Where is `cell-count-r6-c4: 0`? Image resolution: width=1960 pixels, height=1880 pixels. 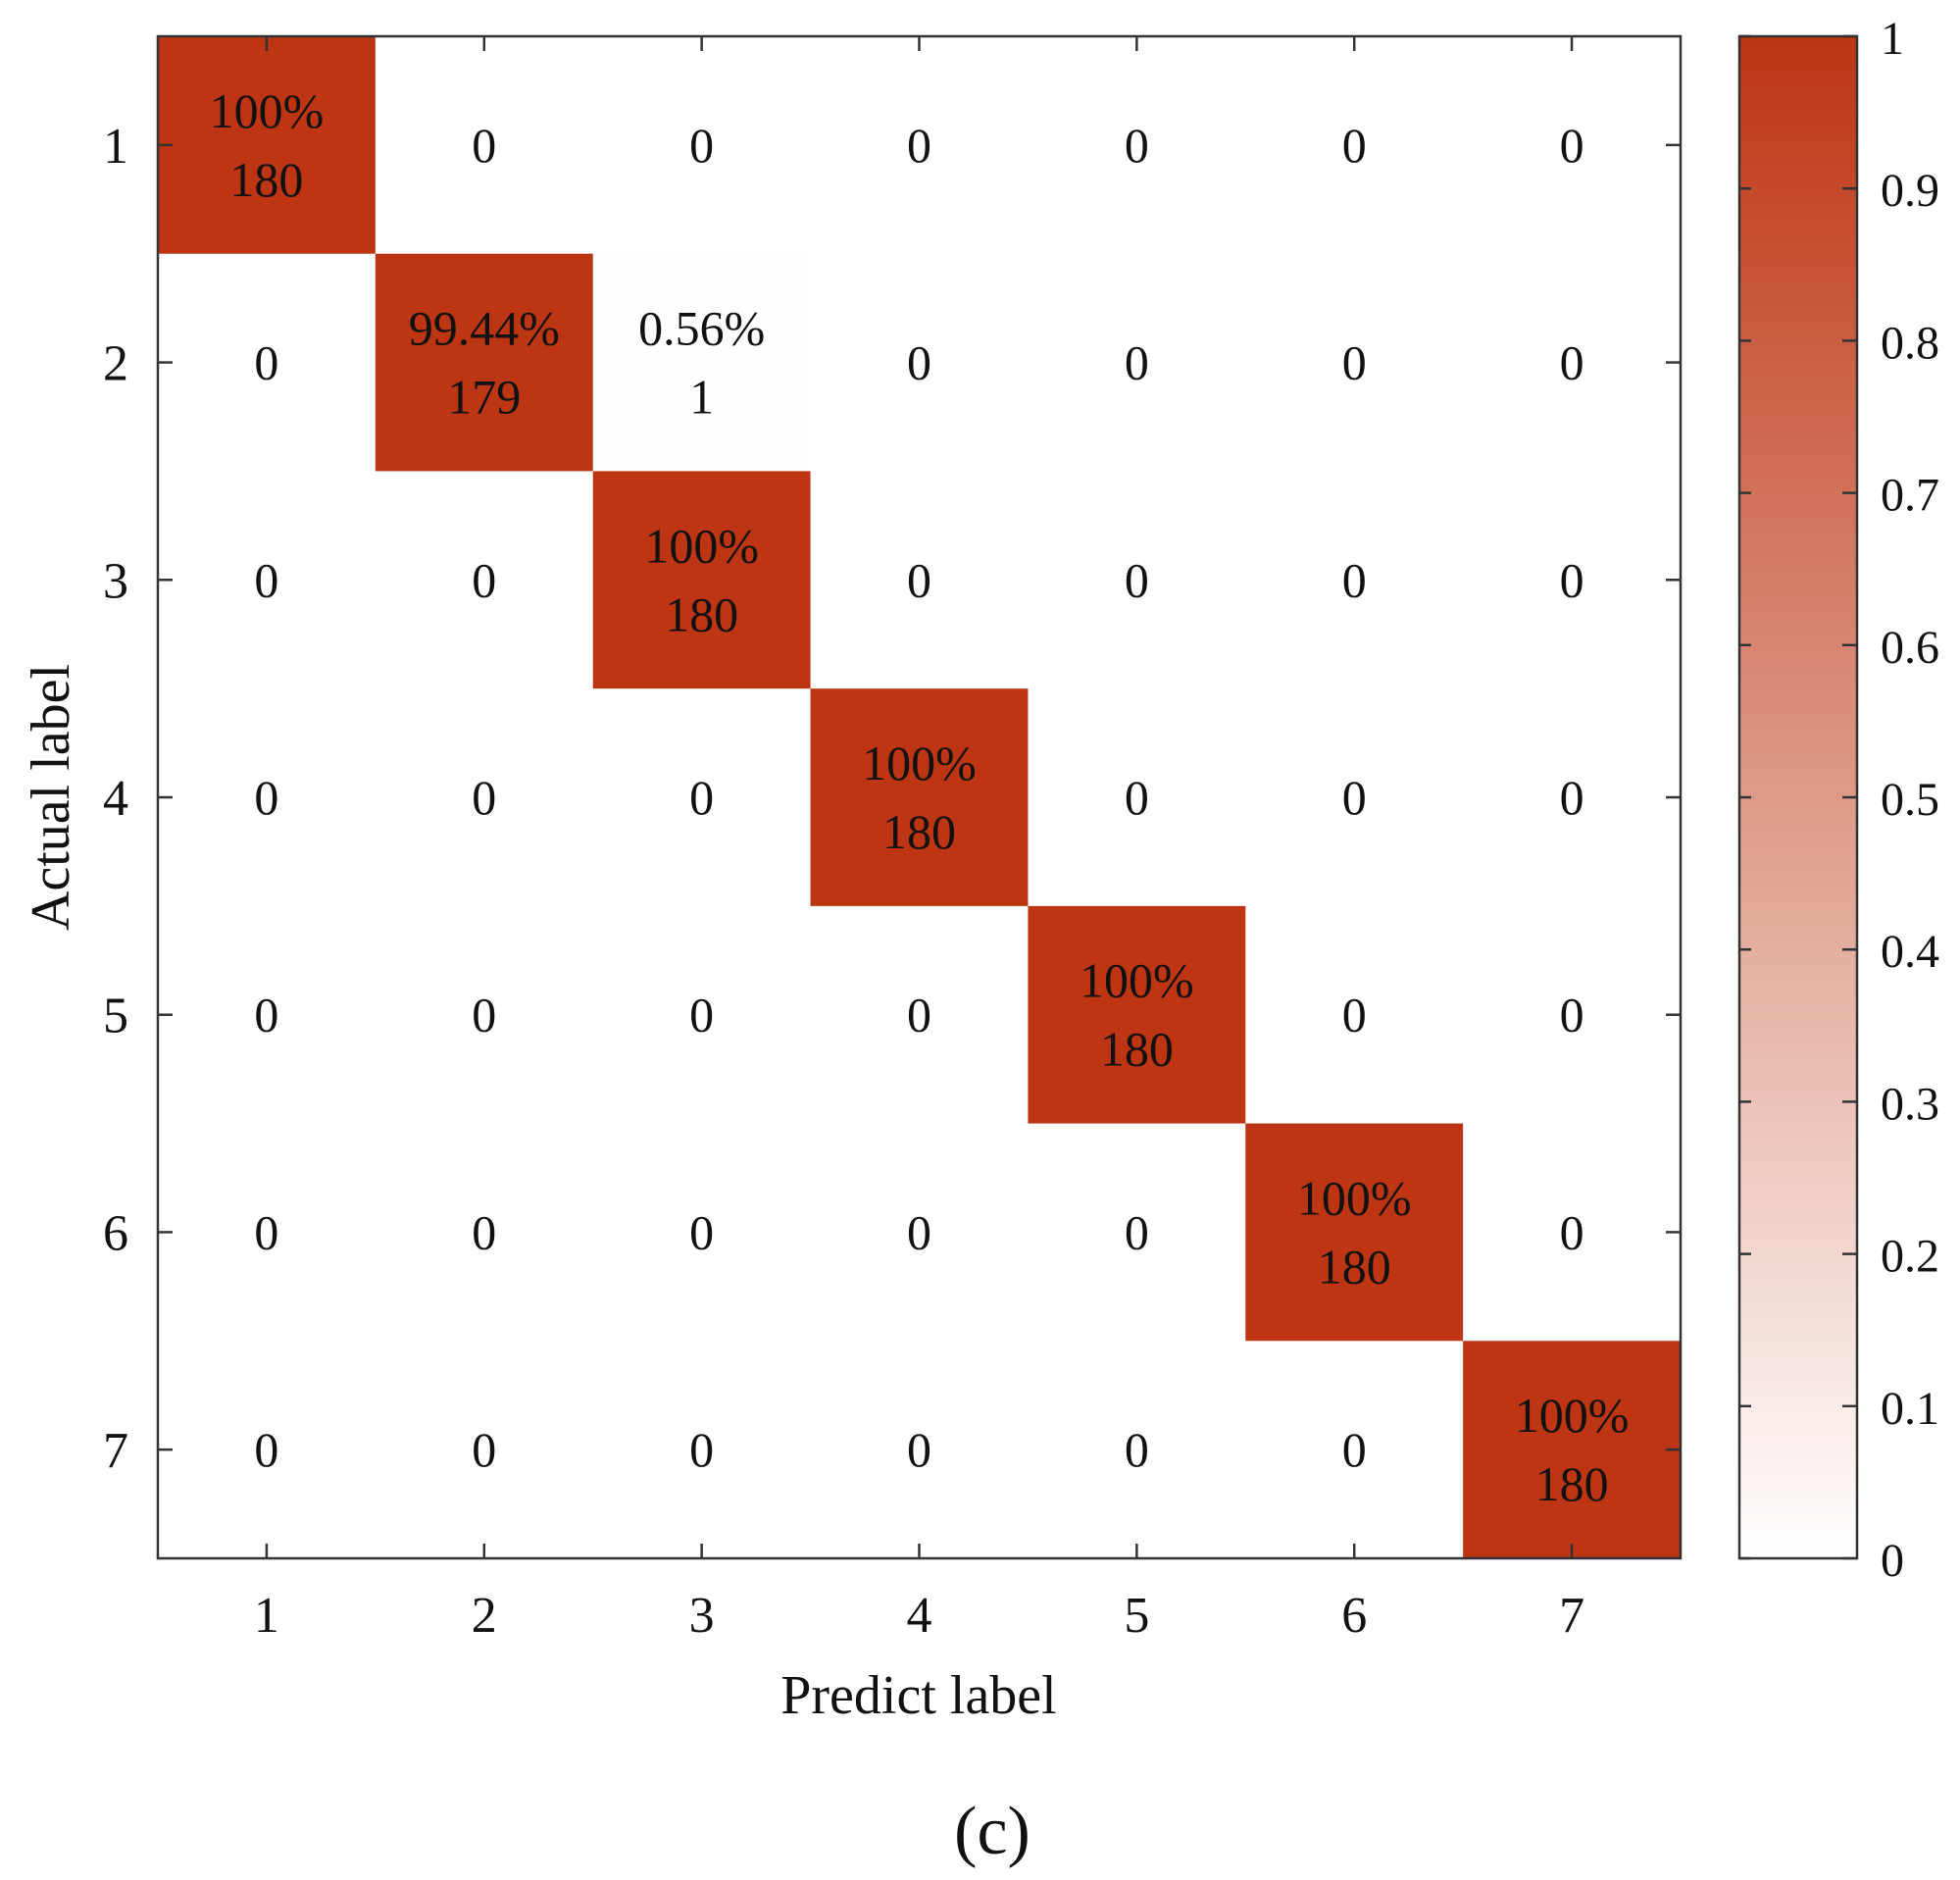 cell-count-r6-c4: 0 is located at coordinates (919, 1231).